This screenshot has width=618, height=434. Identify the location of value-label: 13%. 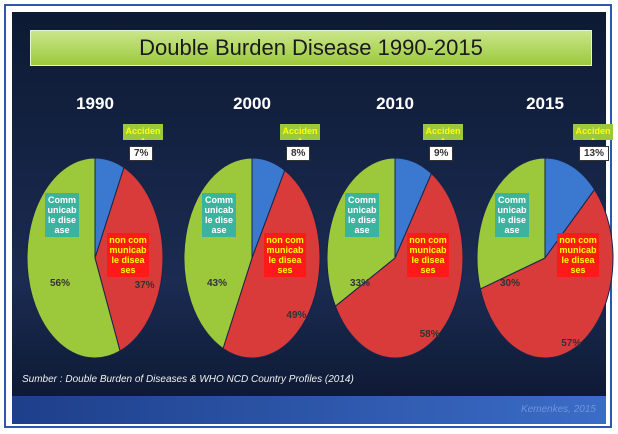
(594, 153).